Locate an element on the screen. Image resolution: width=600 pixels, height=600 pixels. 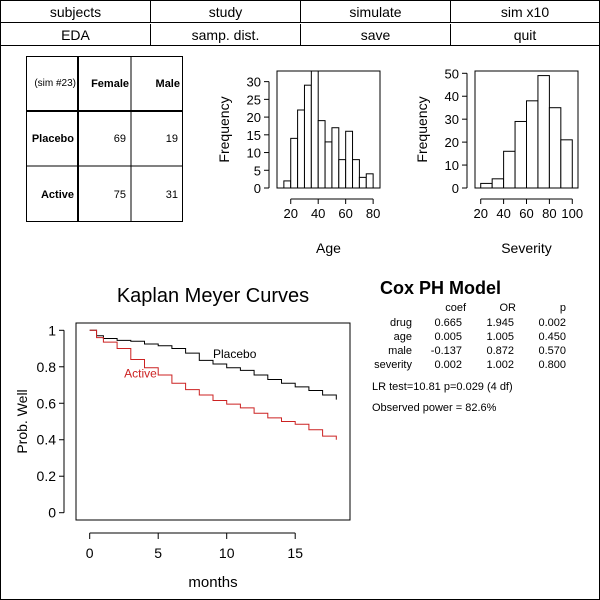
cox-cell: 0.800 is located at coordinates (552, 365).